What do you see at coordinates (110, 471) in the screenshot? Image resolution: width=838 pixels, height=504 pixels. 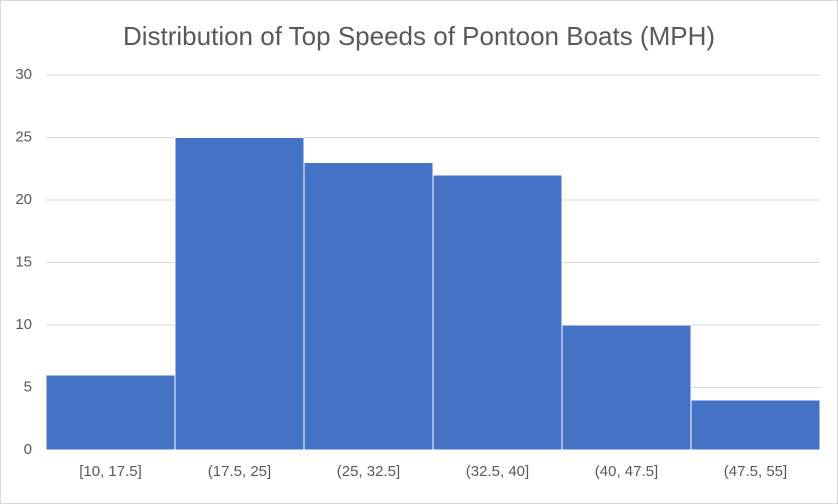 I see `x-tick-label: [10, 17.5]` at bounding box center [110, 471].